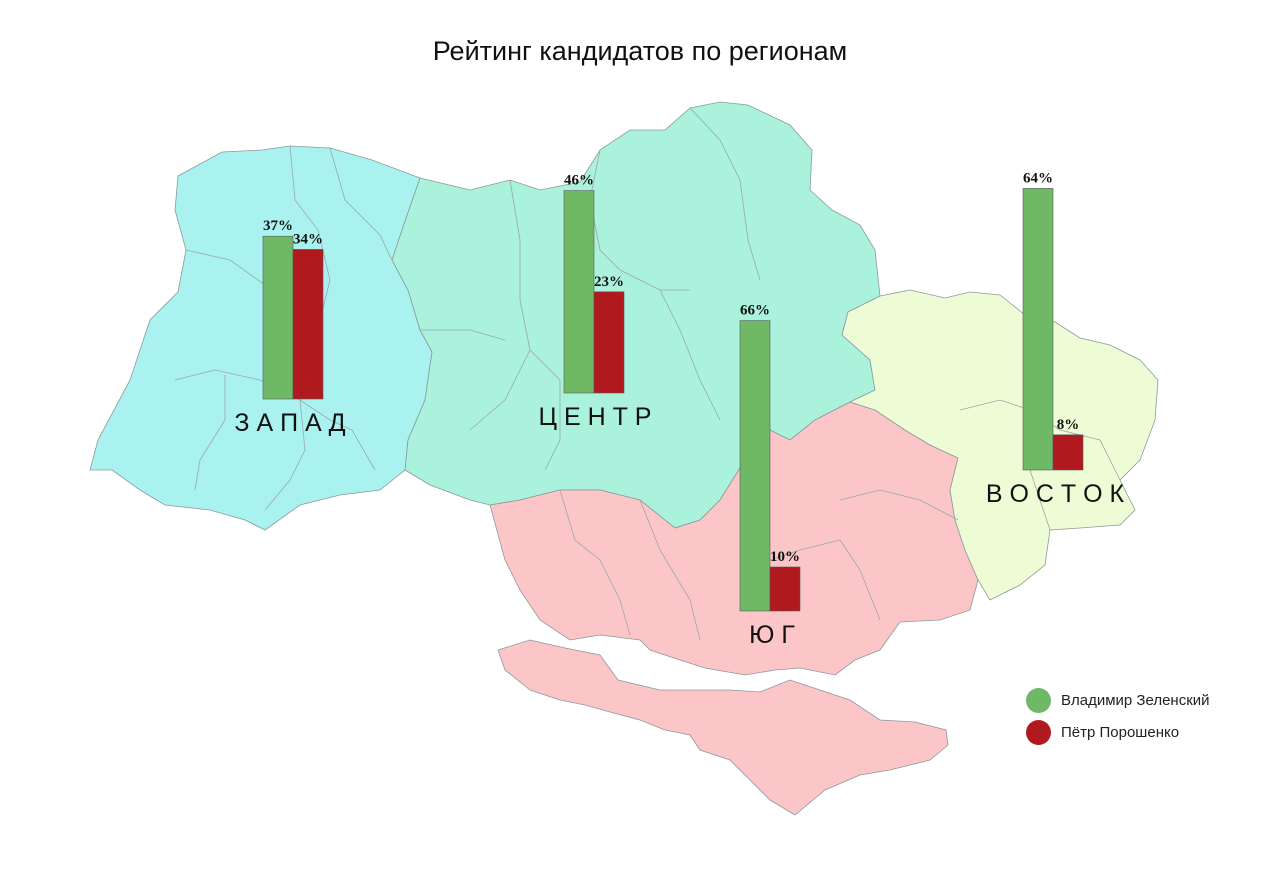  What do you see at coordinates (1038, 732) in the screenshot?
I see `legend-dot-poroshenko` at bounding box center [1038, 732].